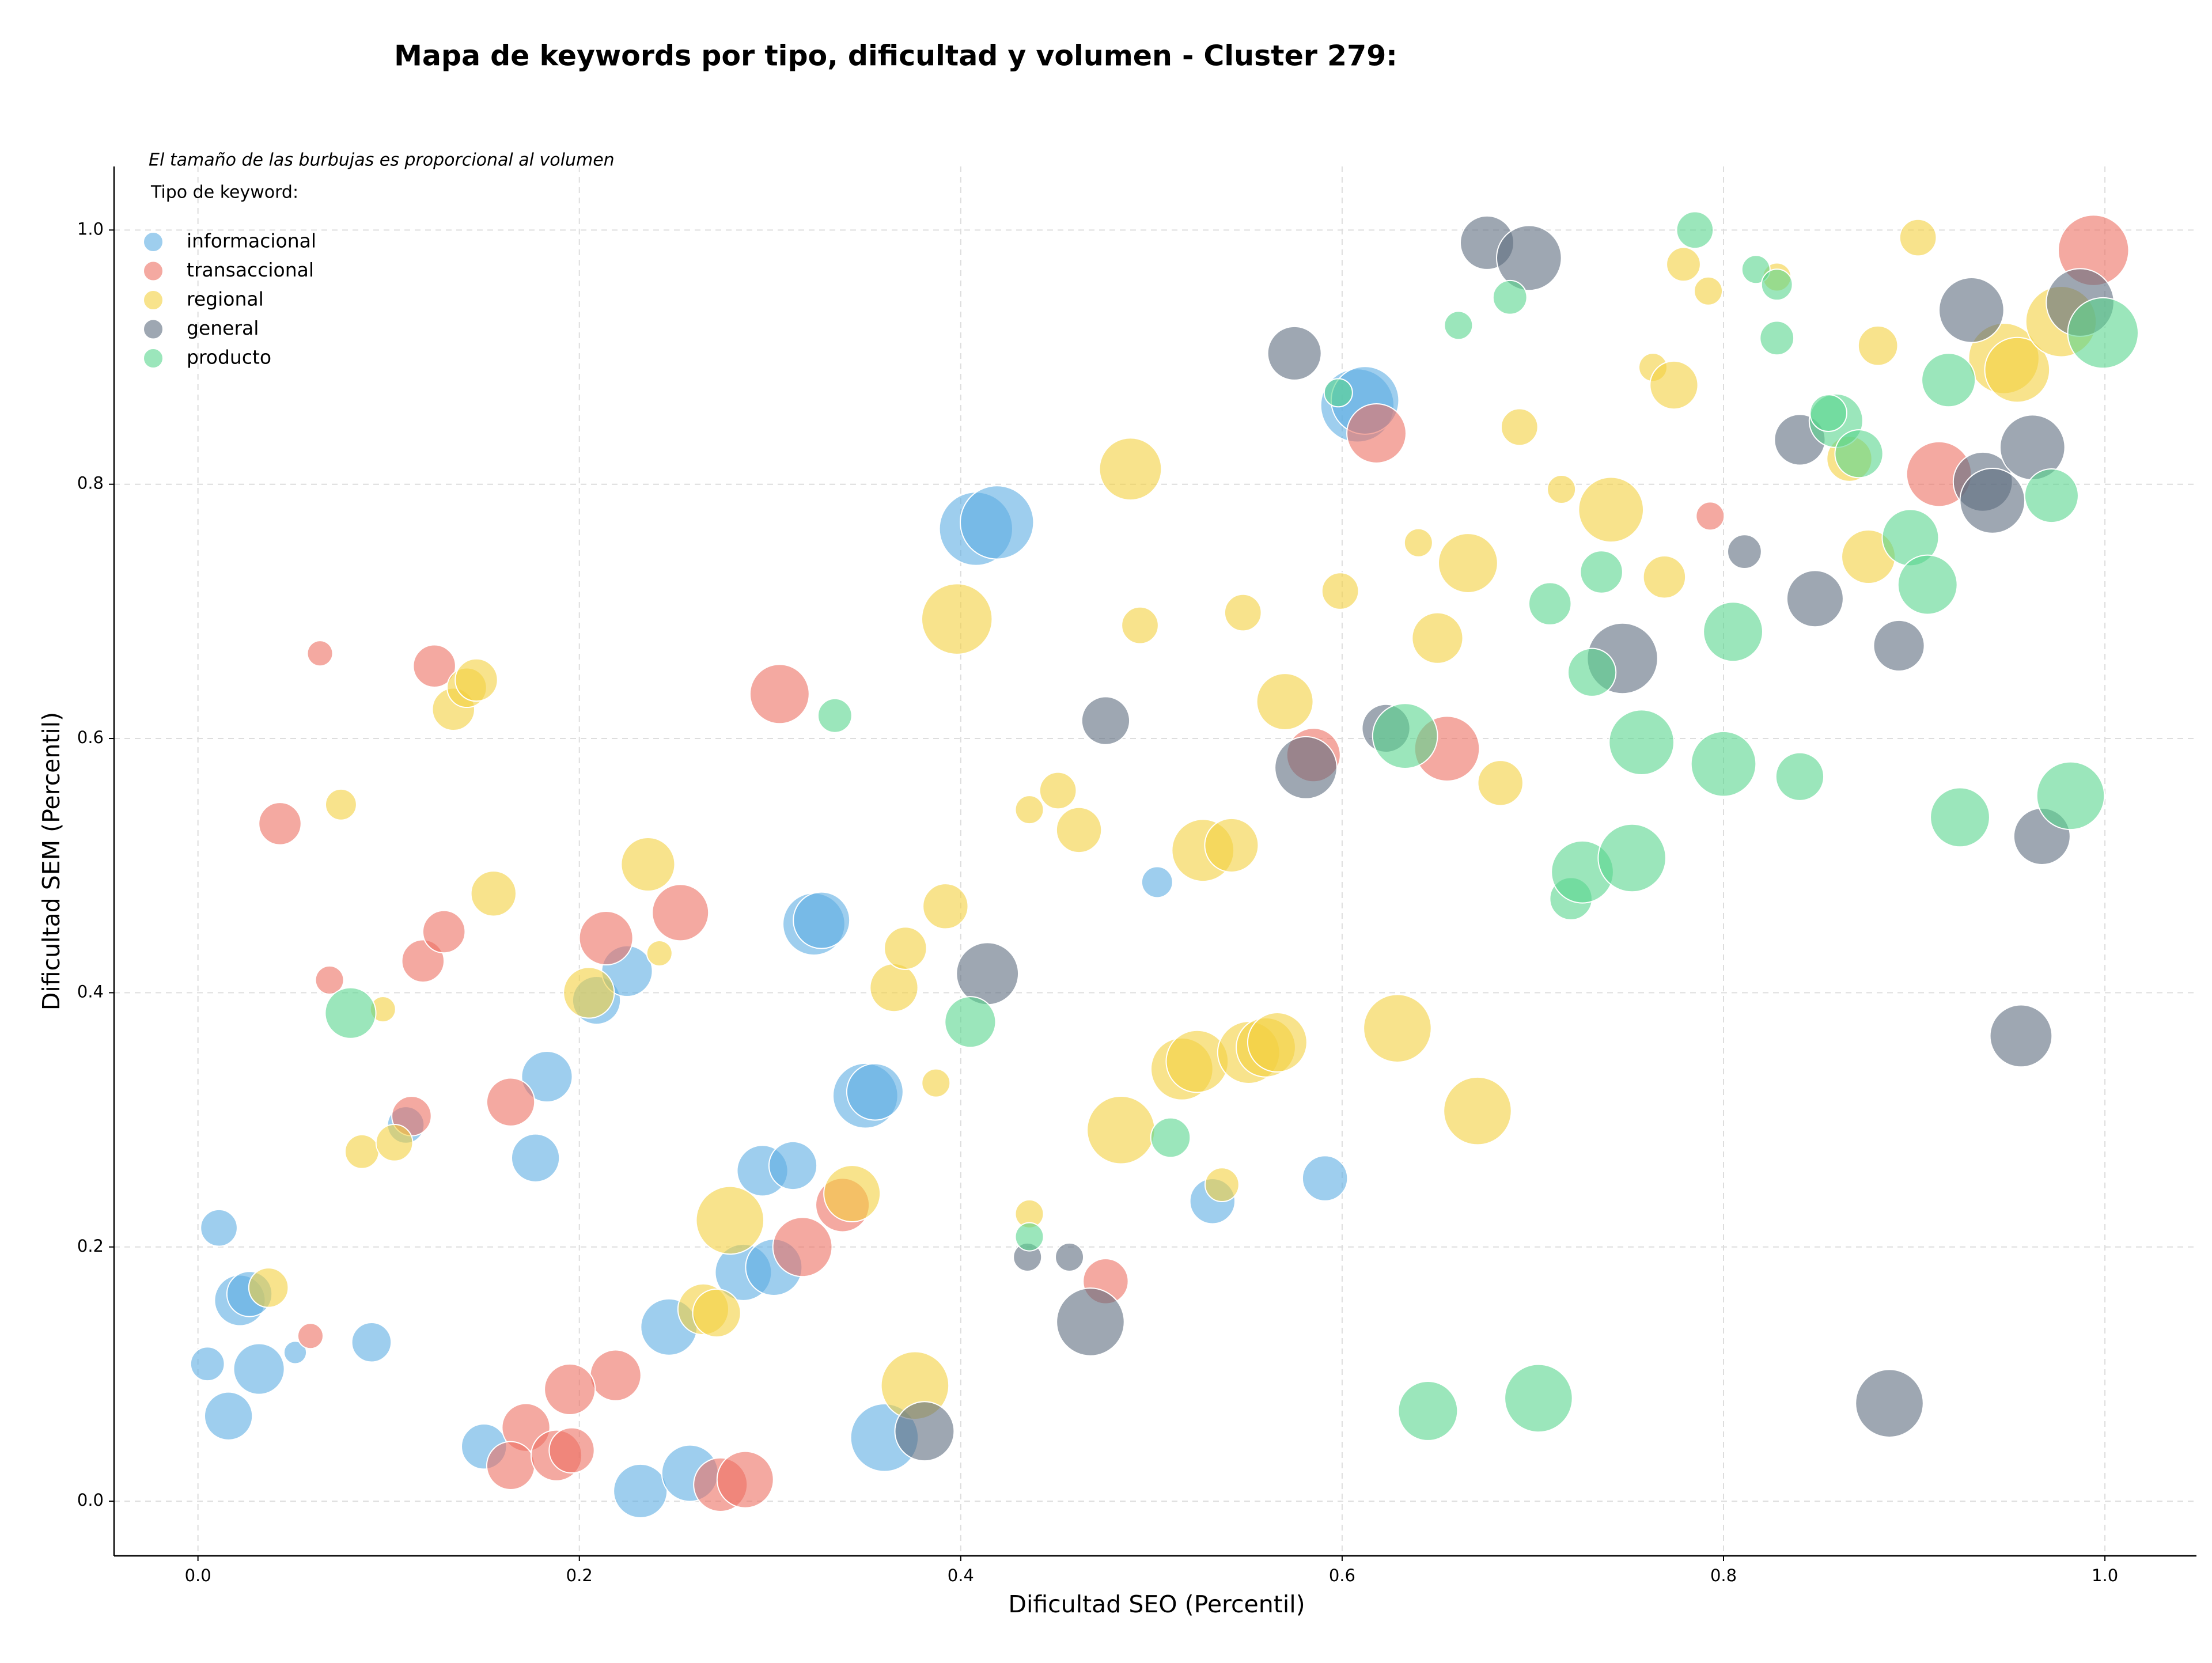 The image size is (2212, 1663). Describe the element at coordinates (90, 1246) in the screenshot. I see `y-tick-label: 0.2` at that location.